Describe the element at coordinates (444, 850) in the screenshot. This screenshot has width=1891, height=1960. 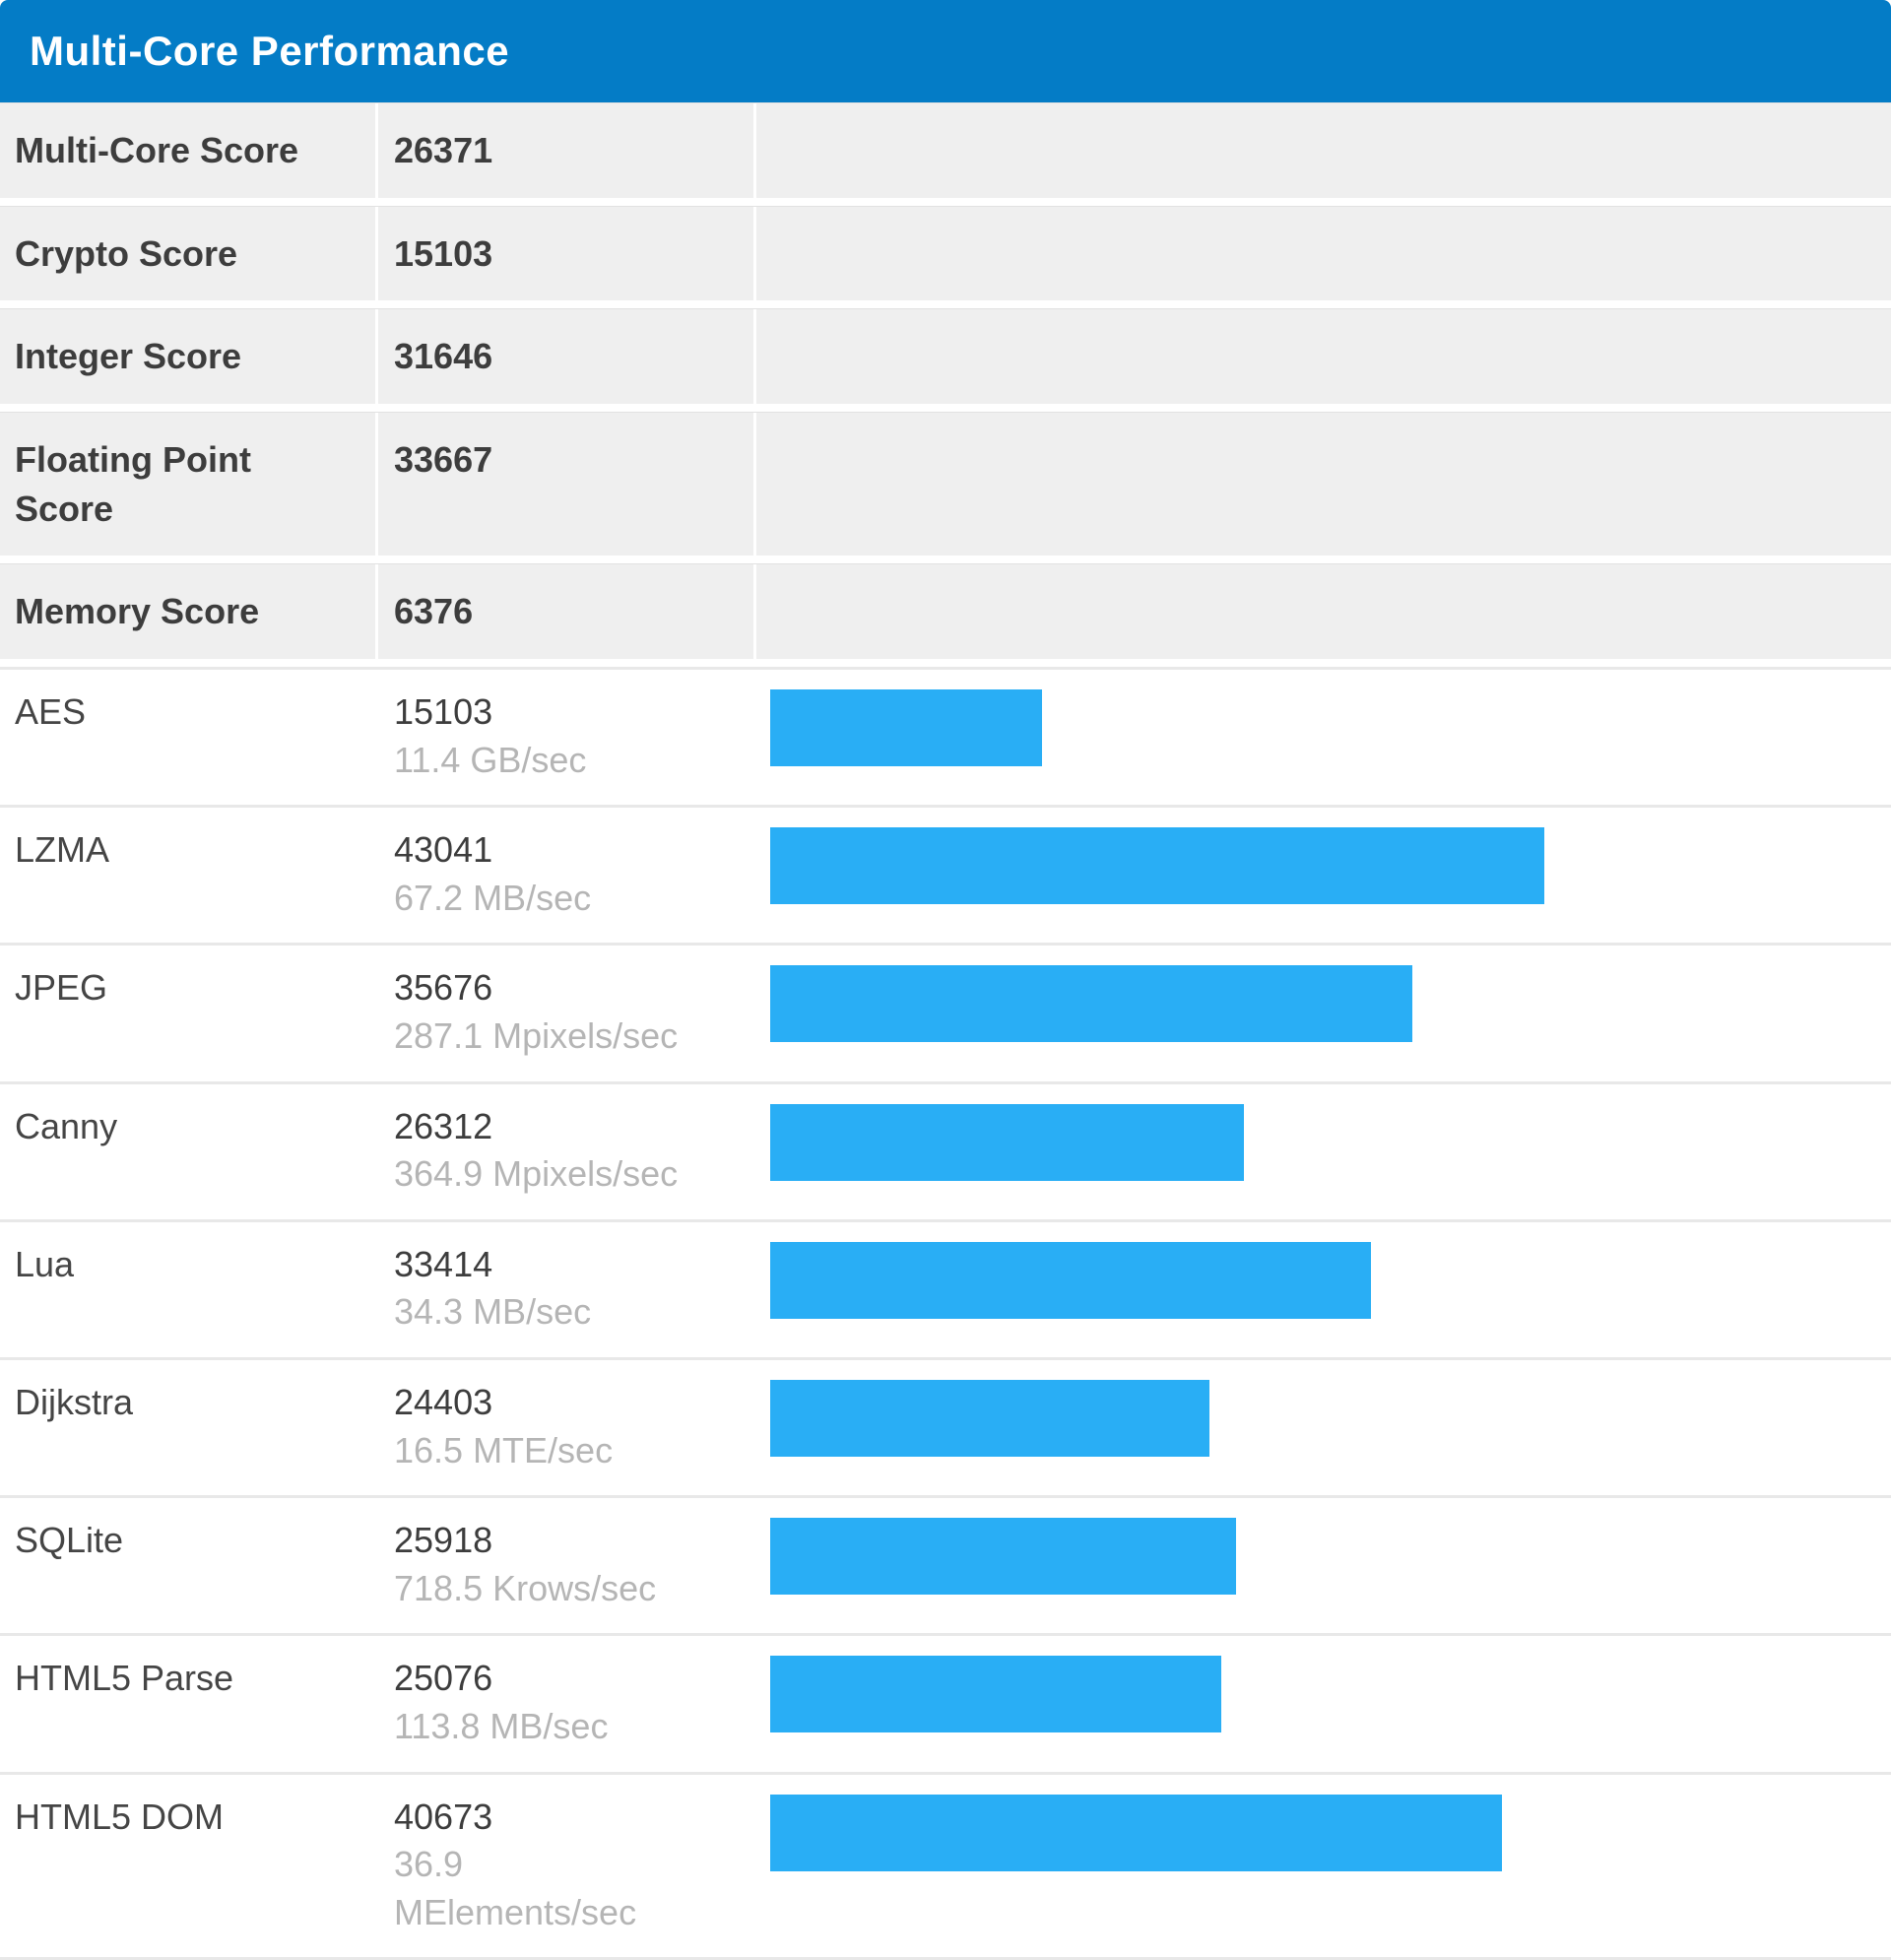
I see `benchmark-score: 43041` at that location.